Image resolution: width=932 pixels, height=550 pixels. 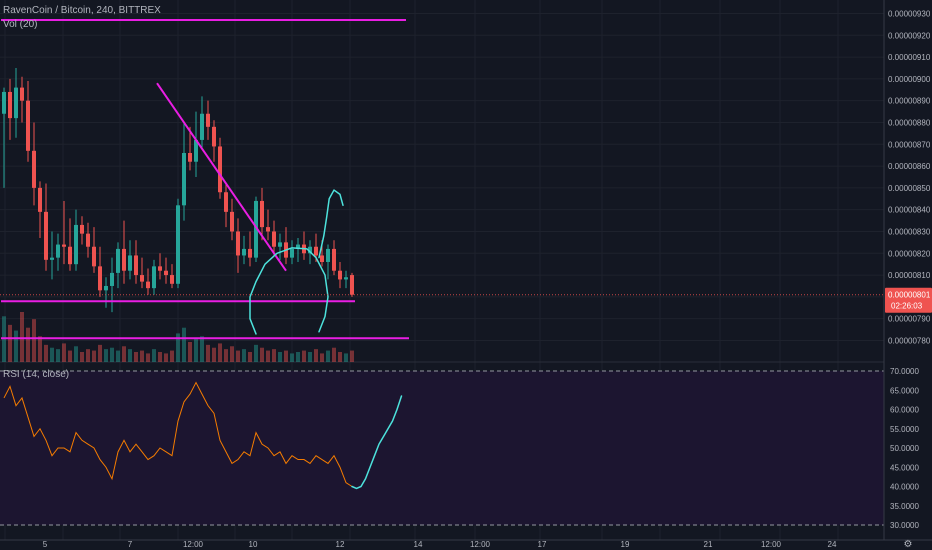 What do you see at coordinates (904, 371) in the screenshot?
I see `rsi-tick-label: 70.0000` at bounding box center [904, 371].